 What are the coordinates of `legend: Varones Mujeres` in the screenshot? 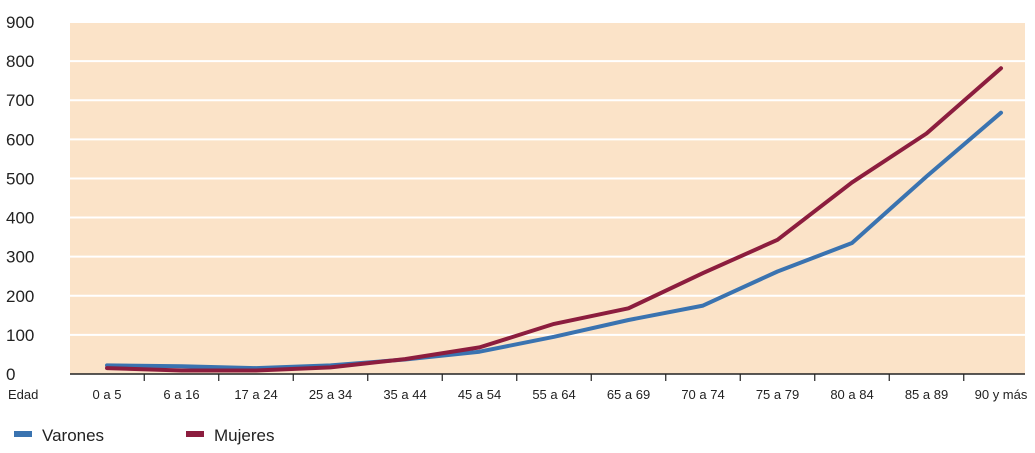 It's located at (144, 435).